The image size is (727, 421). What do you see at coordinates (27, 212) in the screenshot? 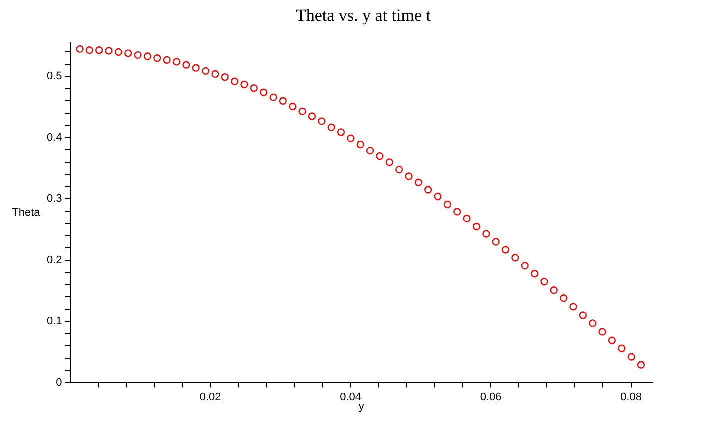
I see `y-axis-title: Theta` at bounding box center [27, 212].